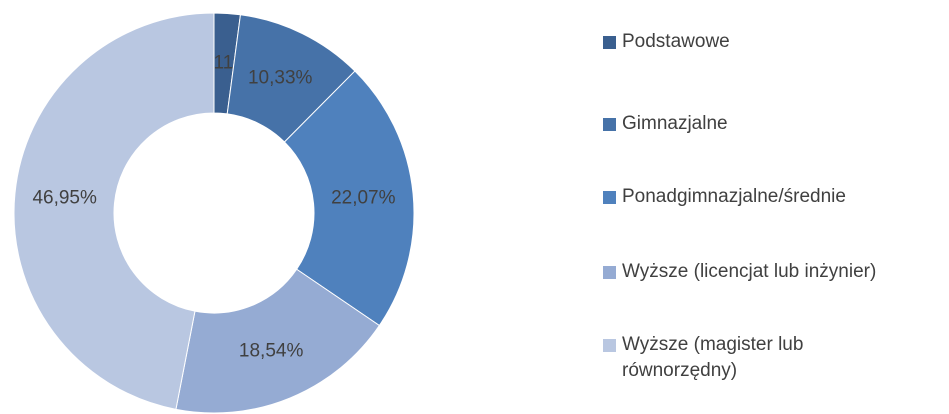  I want to click on legend-item: Wyższe (magister lub równorzędny), so click(773, 358).